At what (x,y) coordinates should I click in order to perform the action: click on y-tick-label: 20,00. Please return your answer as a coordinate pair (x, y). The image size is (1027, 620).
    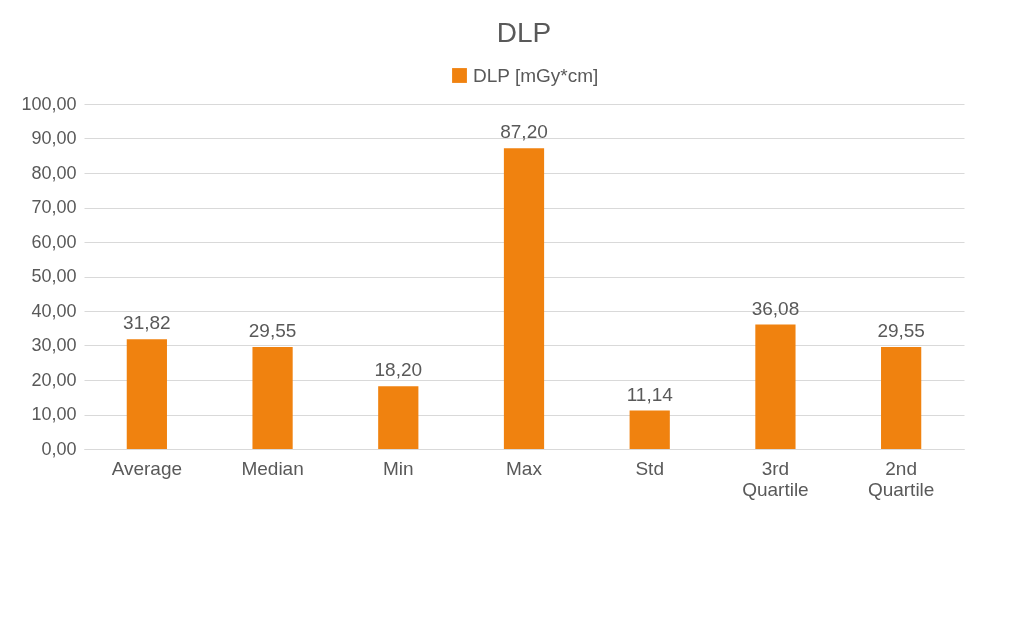
    Looking at the image, I should click on (54, 379).